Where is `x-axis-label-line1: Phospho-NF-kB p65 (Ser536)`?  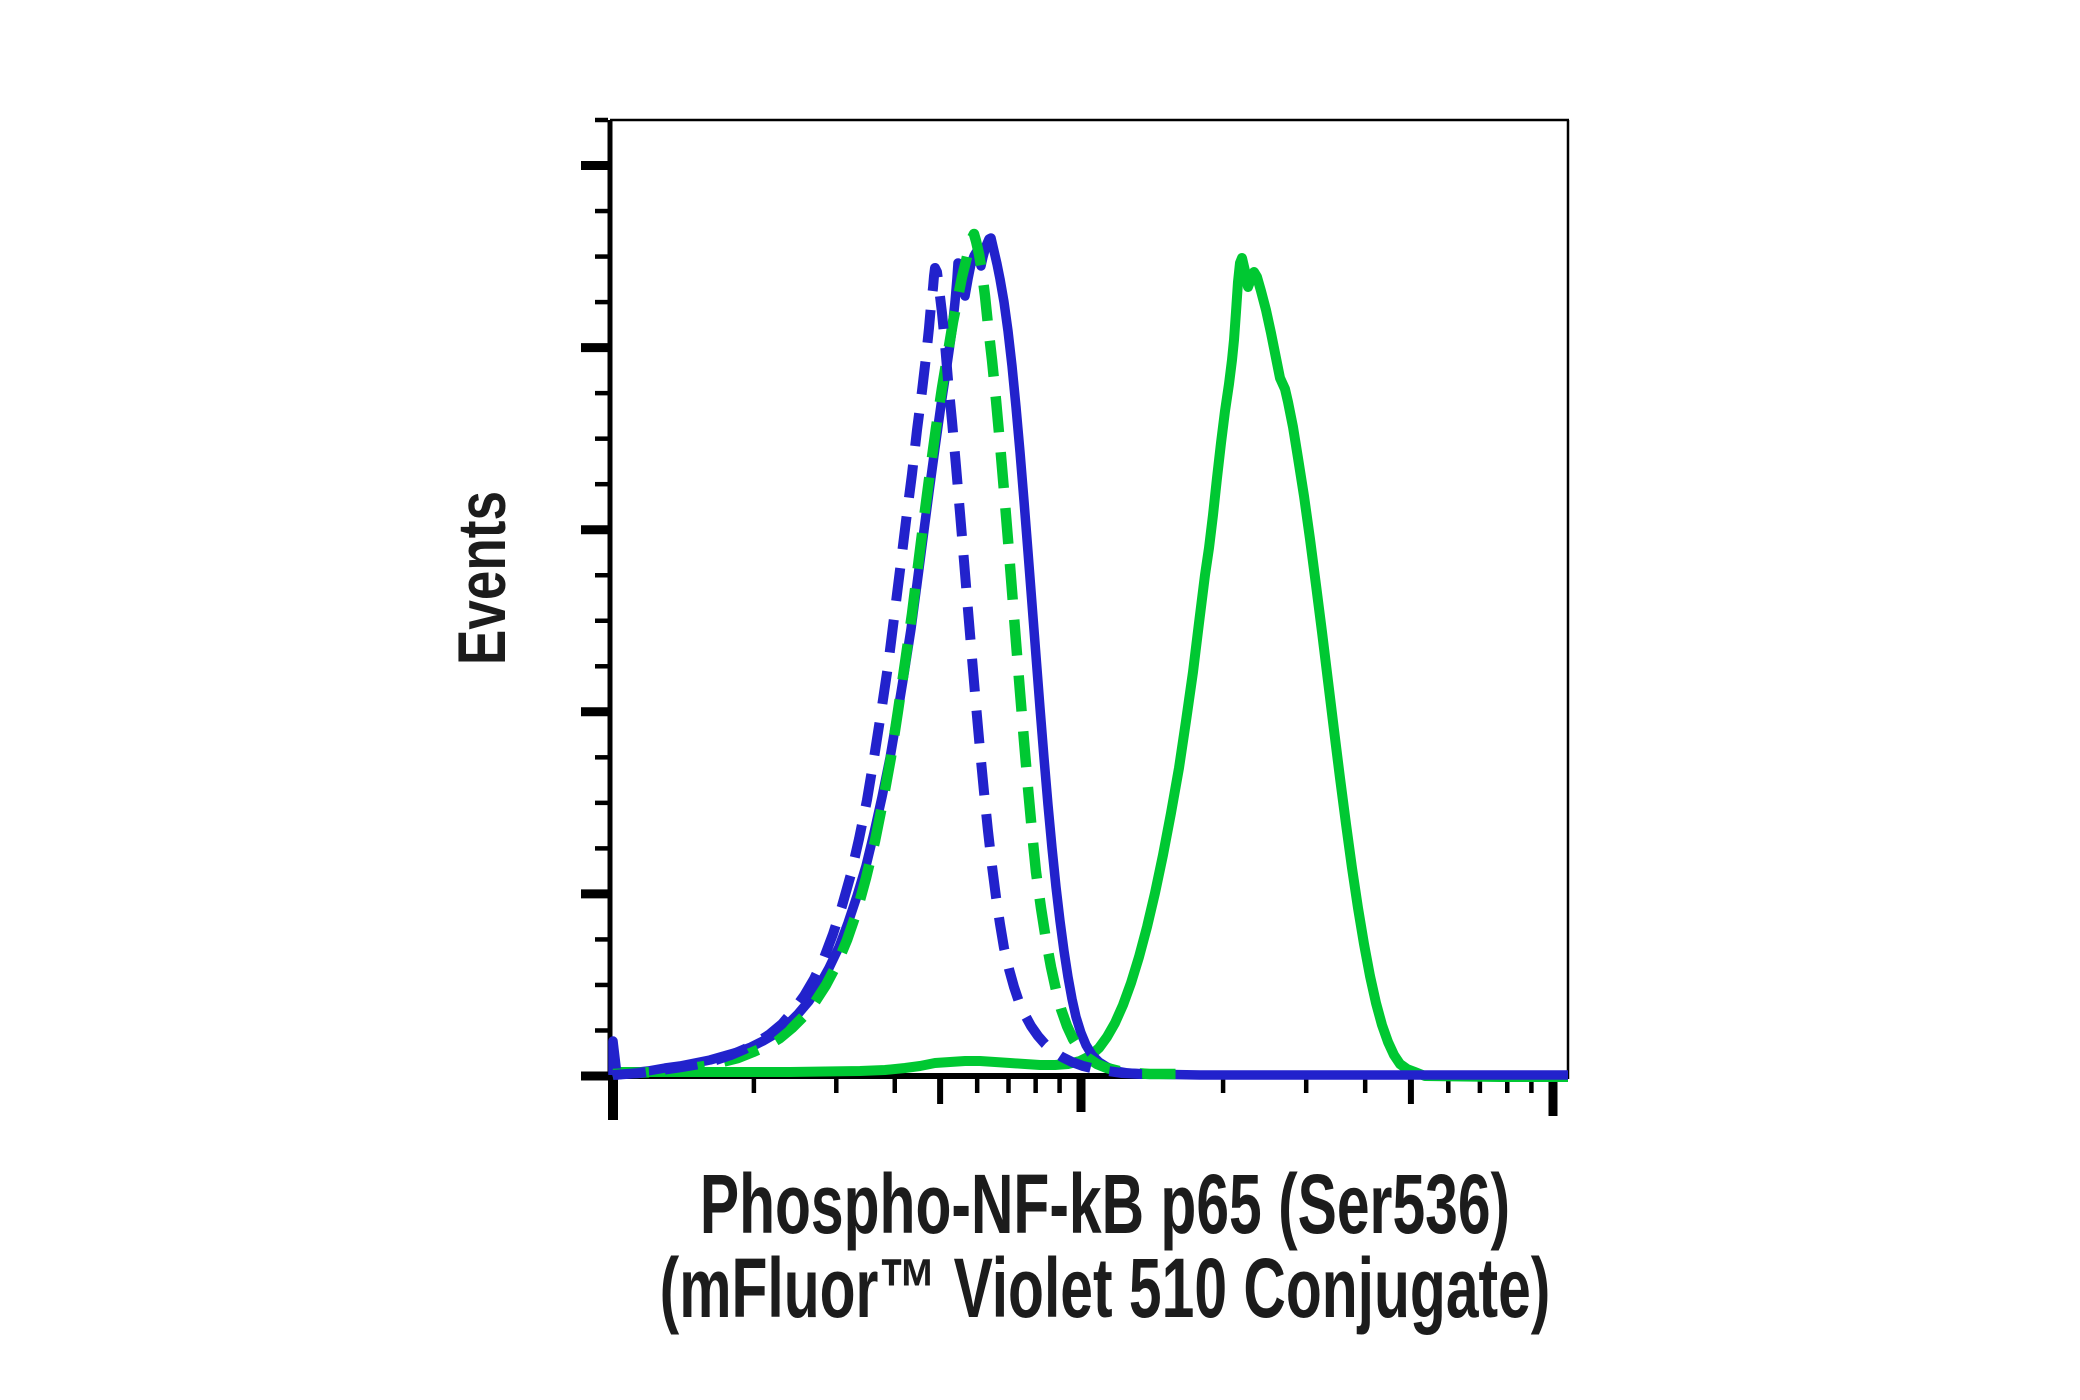 x-axis-label-line1: Phospho-NF-kB p65 (Ser536) is located at coordinates (1105, 1205).